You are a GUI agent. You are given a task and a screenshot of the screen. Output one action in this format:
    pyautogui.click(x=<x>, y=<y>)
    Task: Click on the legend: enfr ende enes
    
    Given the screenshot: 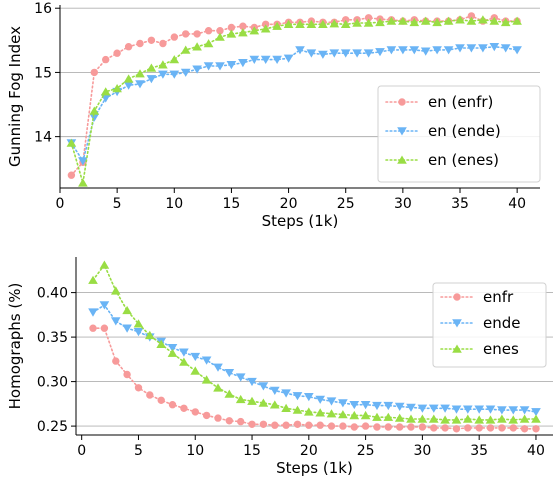 What is the action you would take?
    pyautogui.click(x=489, y=325)
    